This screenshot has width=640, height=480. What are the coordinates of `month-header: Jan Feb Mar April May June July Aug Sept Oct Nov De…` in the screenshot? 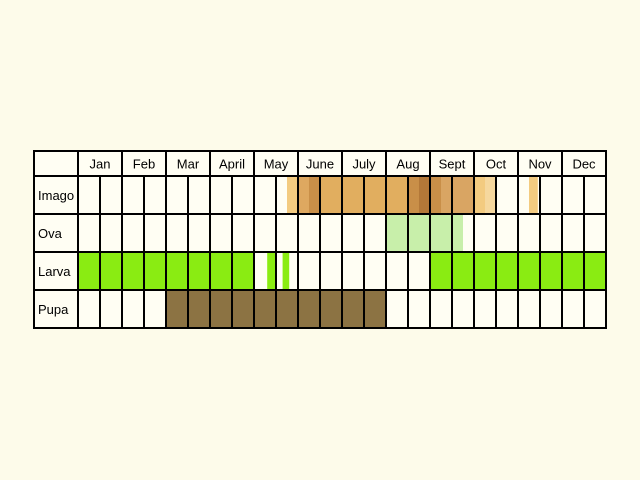 It's located at (343, 164).